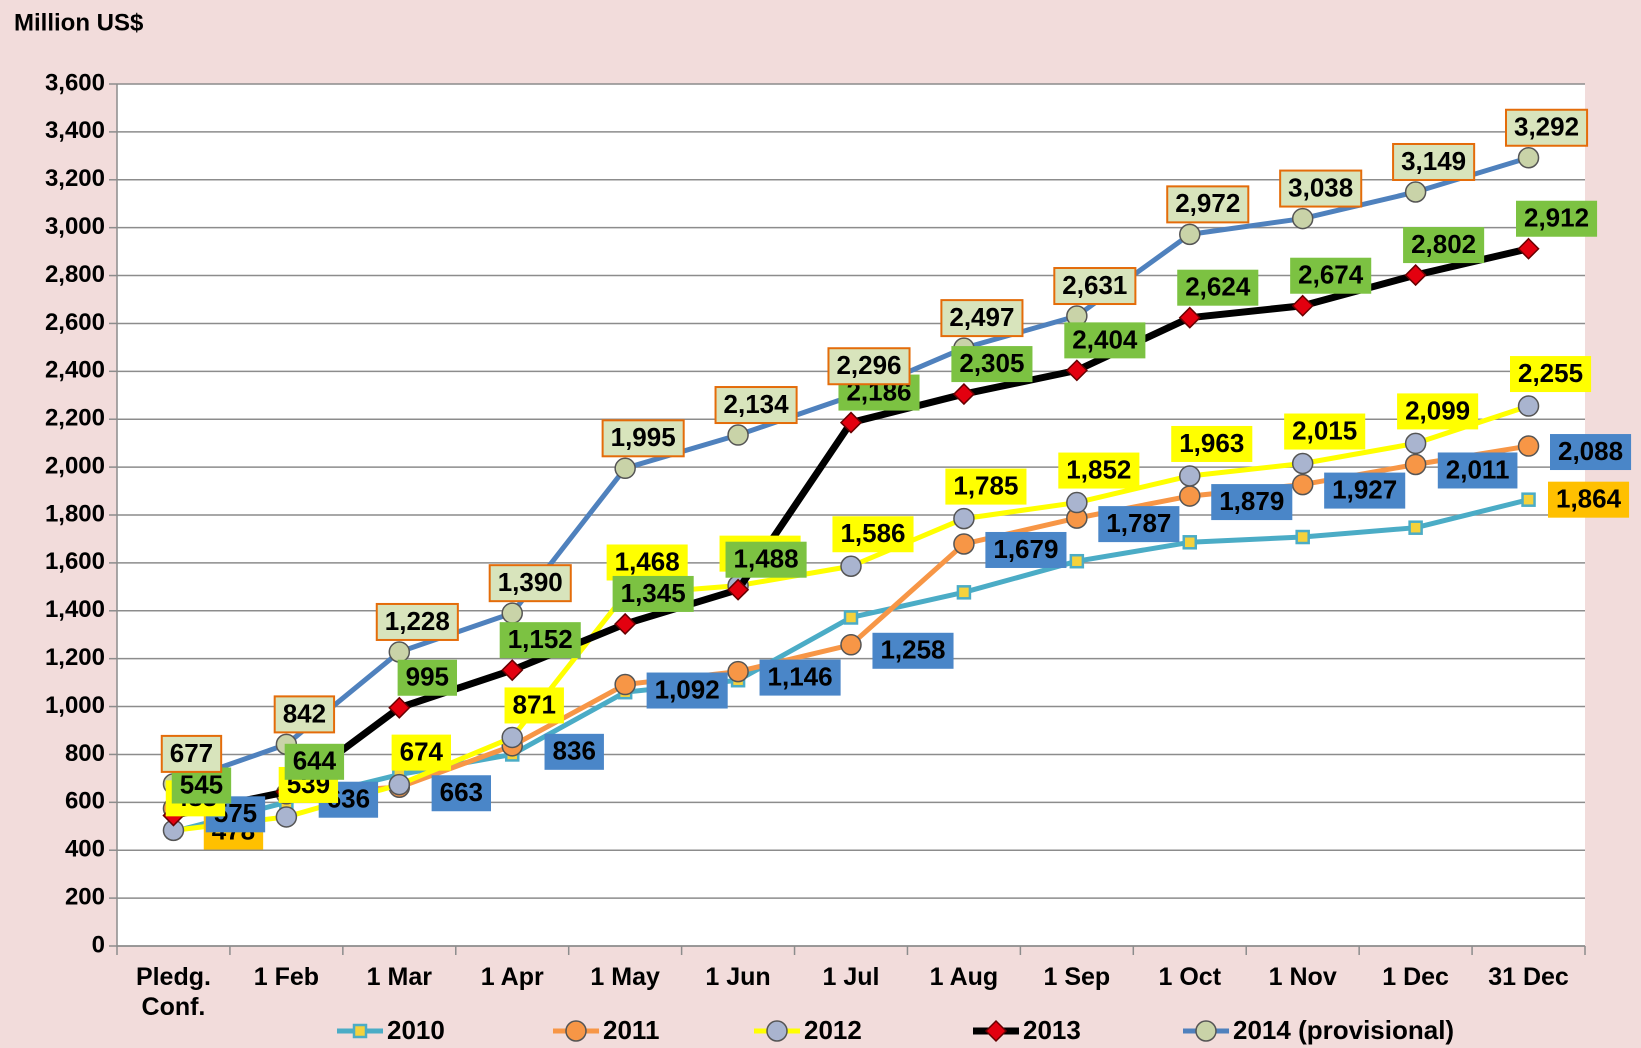  What do you see at coordinates (868, 365) in the screenshot?
I see `data-label-text: 2,296` at bounding box center [868, 365].